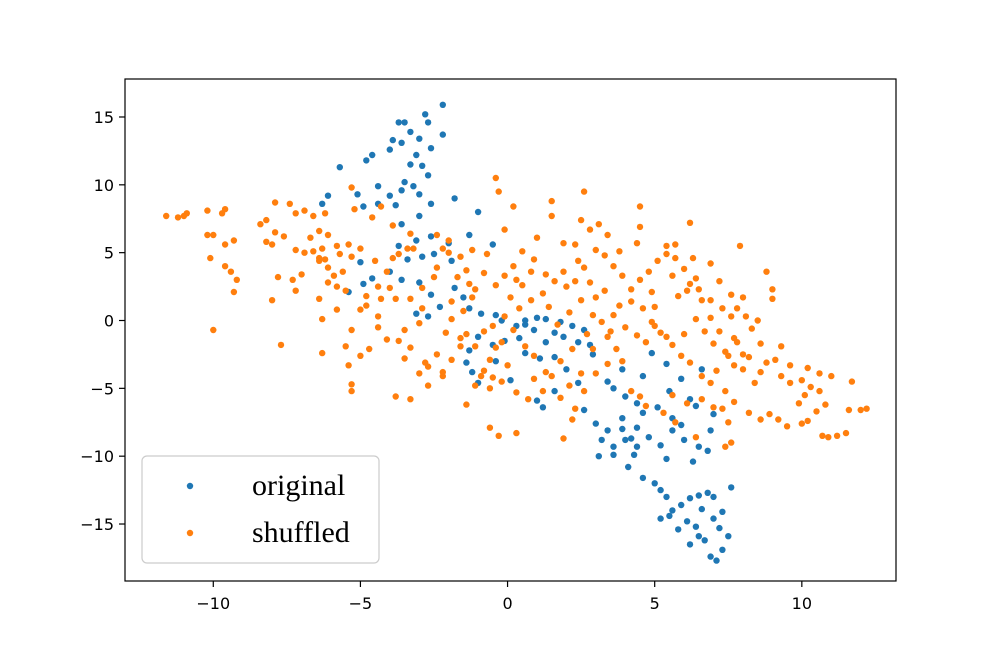 The height and width of the screenshot is (669, 997). Describe the element at coordinates (97, 524) in the screenshot. I see `y-tick-label: −15` at that location.